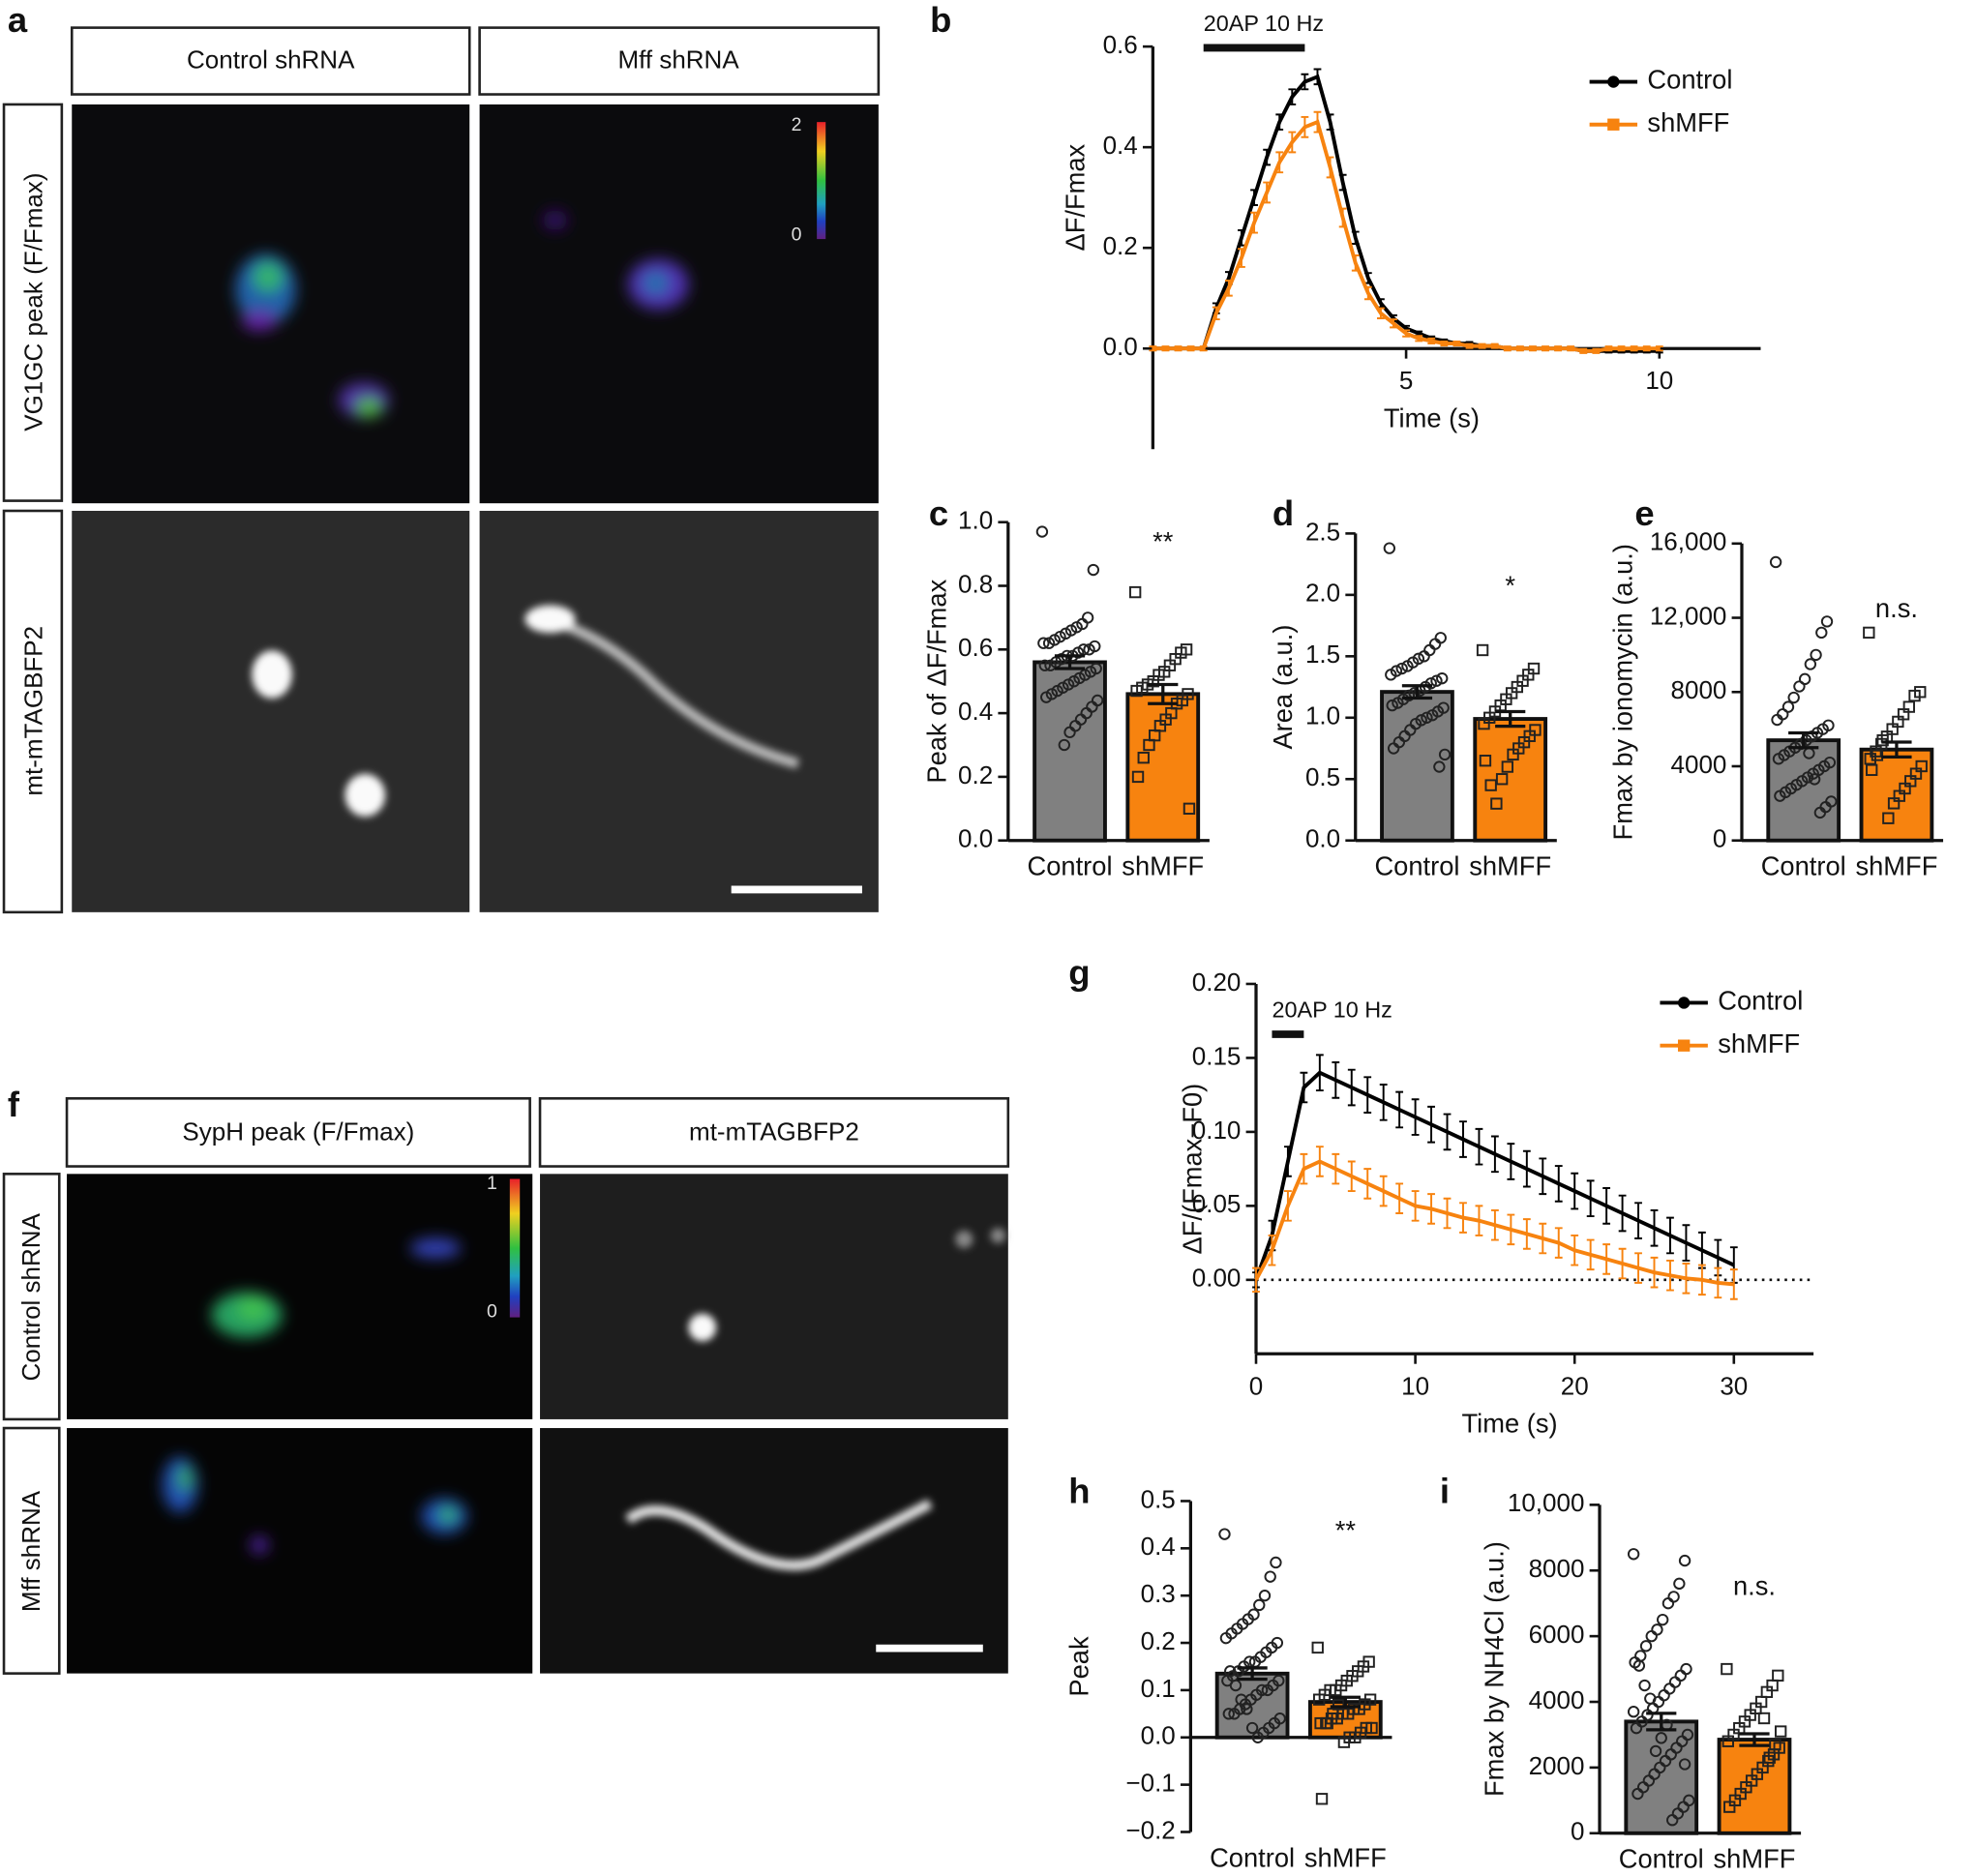 This screenshot has height=1876, width=1976. I want to click on y-axis-label: ΔF/Fmax, so click(1076, 197).